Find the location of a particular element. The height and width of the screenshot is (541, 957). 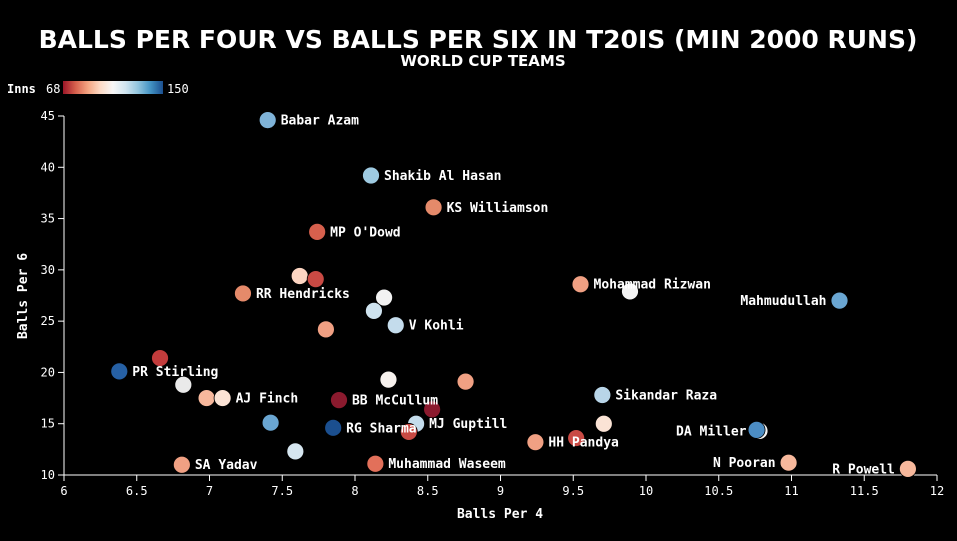

y-tick-label: 35 is located at coordinates (48, 219).